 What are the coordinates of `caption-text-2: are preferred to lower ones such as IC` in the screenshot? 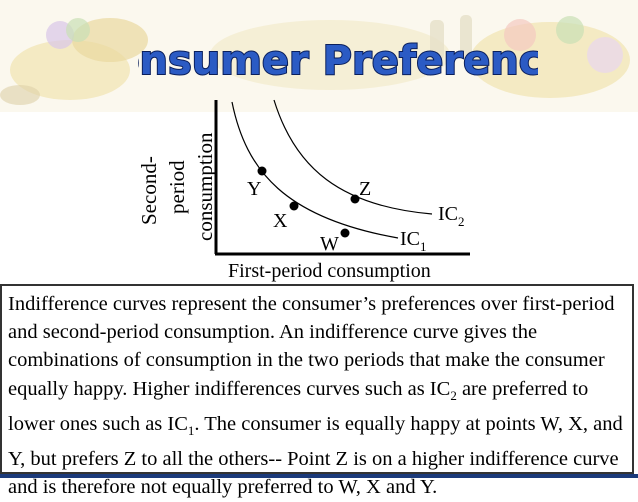 It's located at (298, 406).